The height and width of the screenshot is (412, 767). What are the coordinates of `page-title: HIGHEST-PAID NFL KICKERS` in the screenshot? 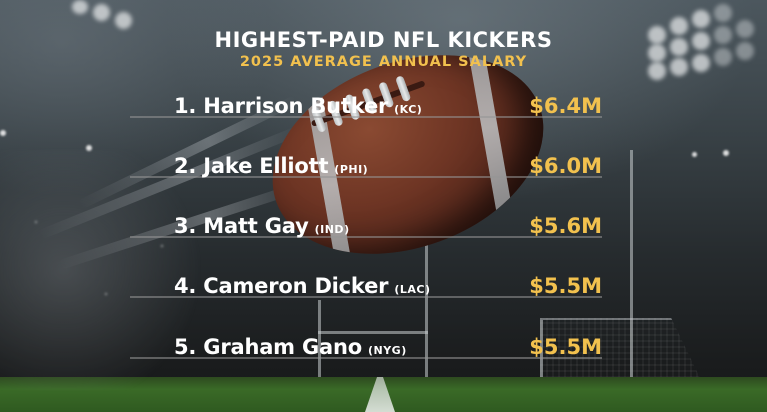 It's located at (383, 40).